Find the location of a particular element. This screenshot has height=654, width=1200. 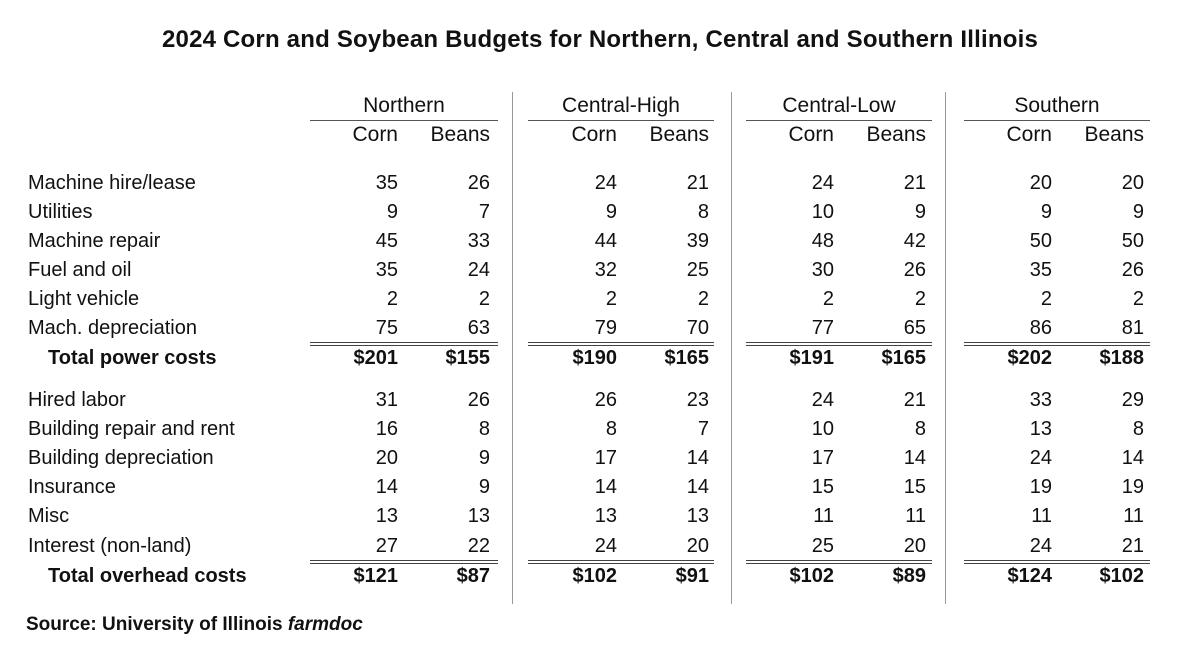

row-label: Building repair and rent is located at coordinates (131, 429).